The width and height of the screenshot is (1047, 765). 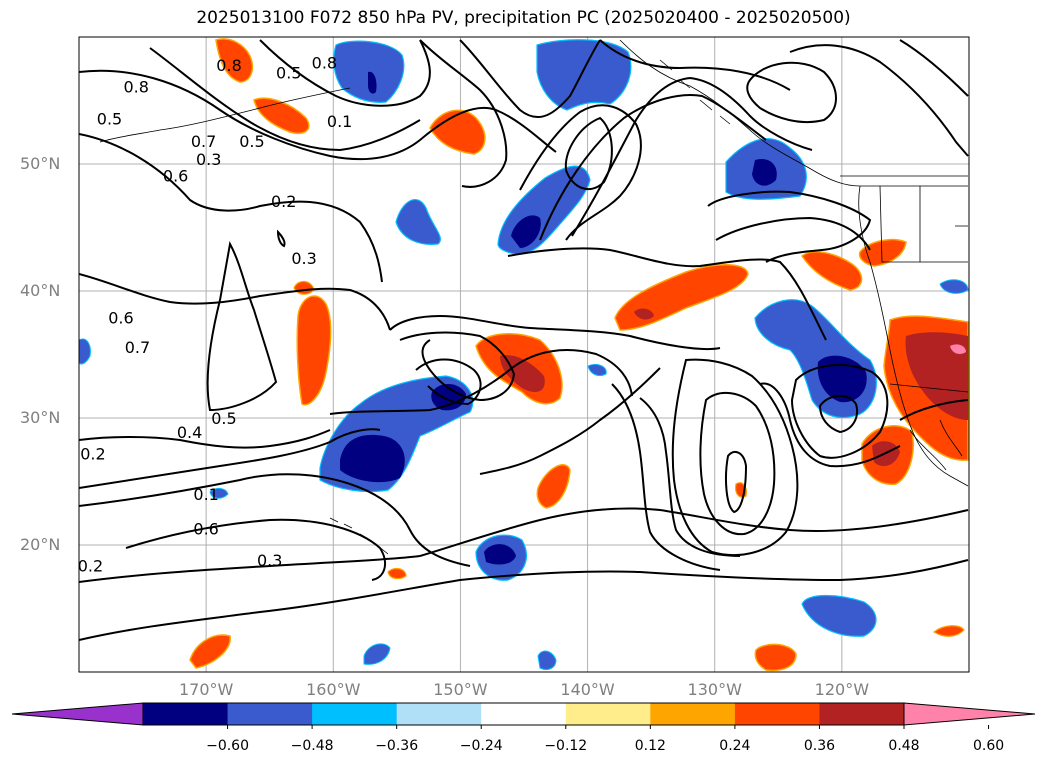 I want to click on colorbar-tick-label: −0.48, so click(x=312, y=746).